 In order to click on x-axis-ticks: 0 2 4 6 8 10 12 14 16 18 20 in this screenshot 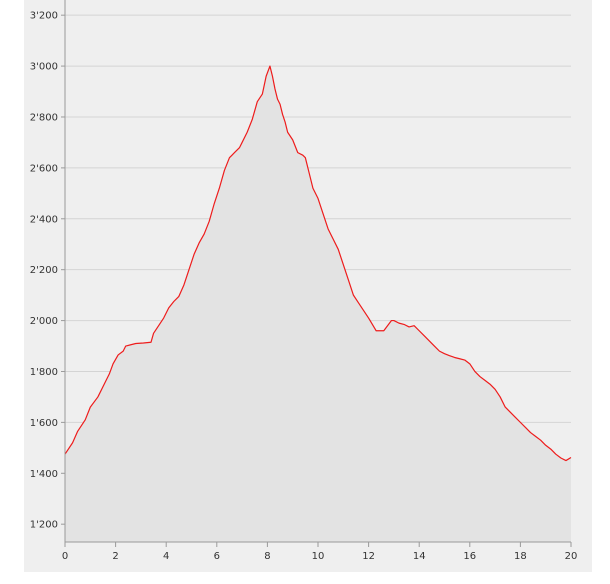, I will do `click(320, 552)`.